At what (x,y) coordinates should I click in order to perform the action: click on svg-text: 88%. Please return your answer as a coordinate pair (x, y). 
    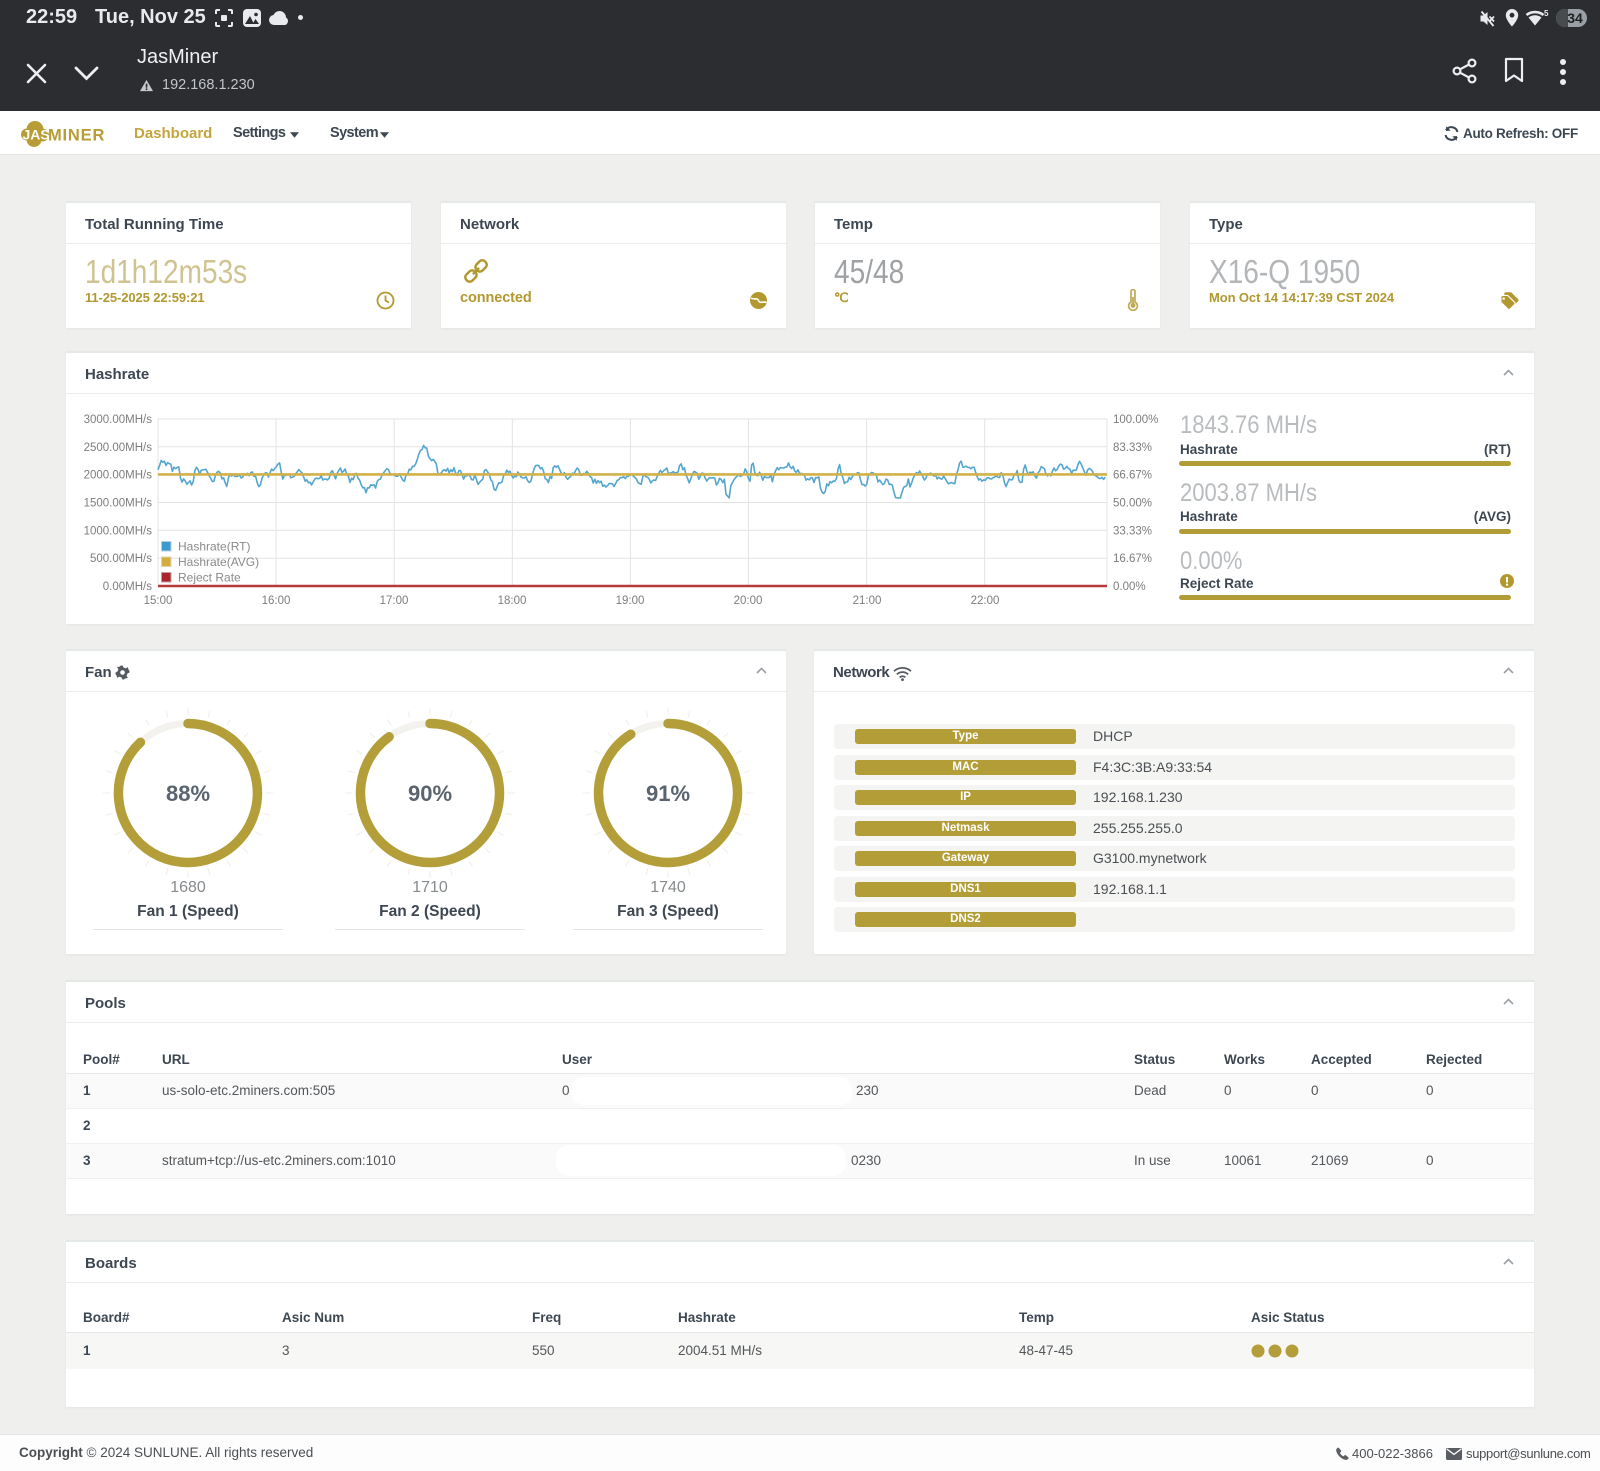
    Looking at the image, I should click on (188, 793).